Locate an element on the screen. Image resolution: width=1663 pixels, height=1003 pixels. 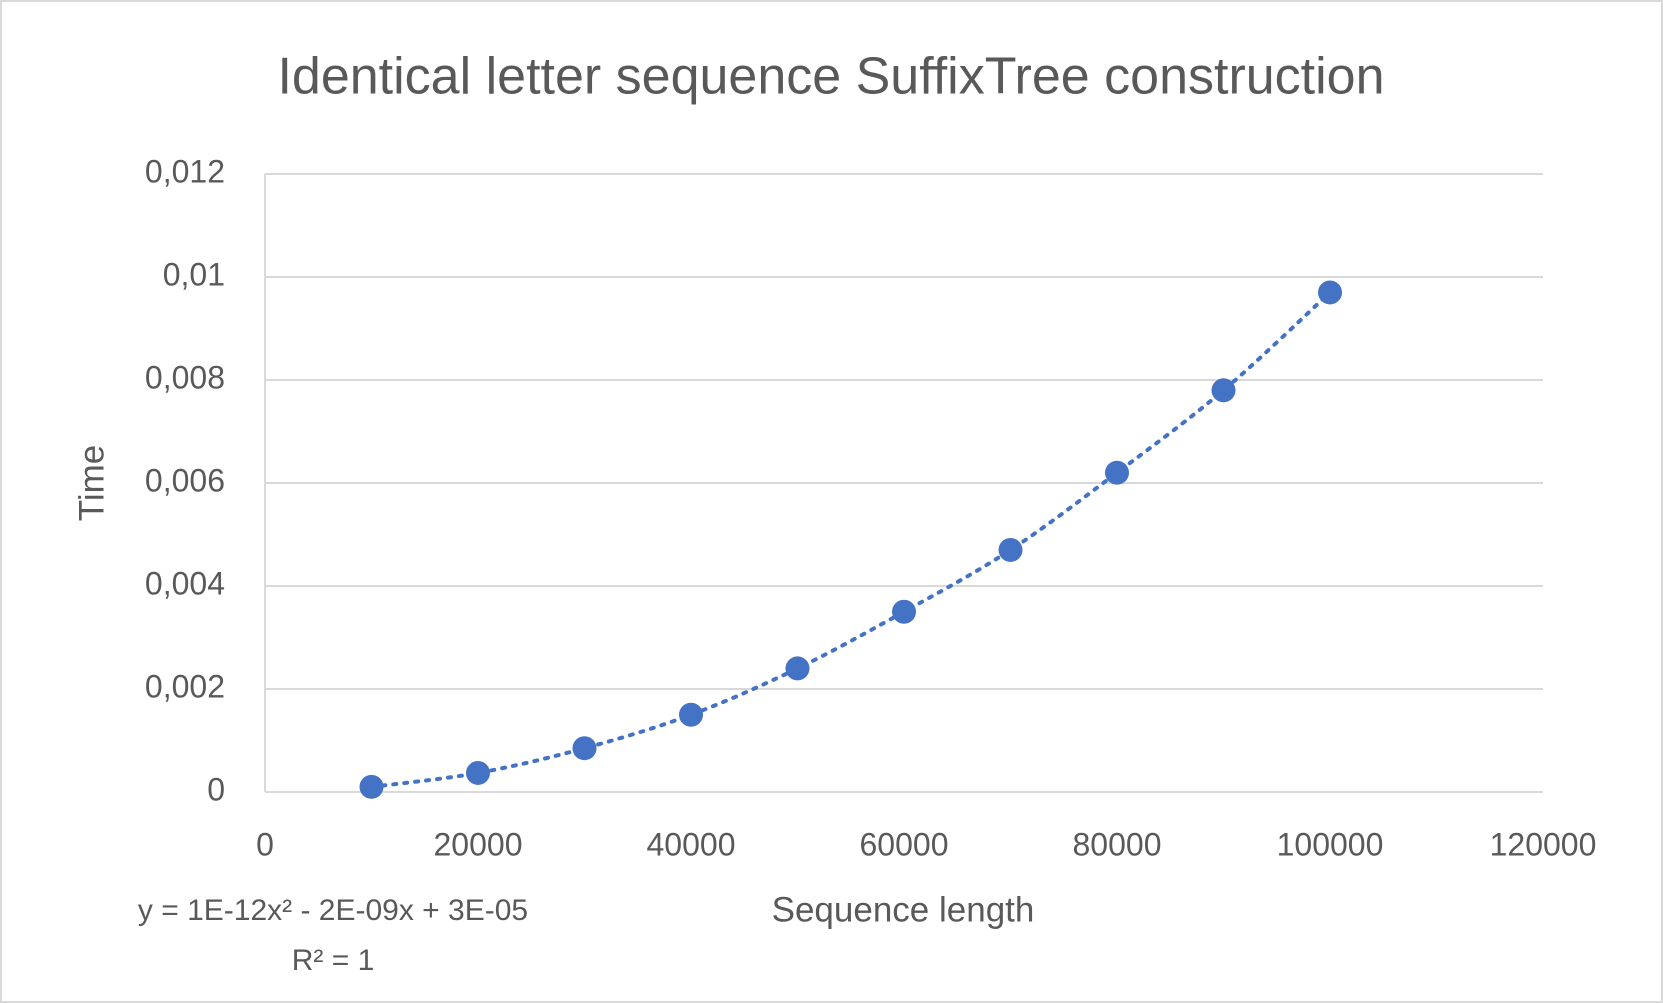
trendline-r-squared: R² = 1 is located at coordinates (333, 960).